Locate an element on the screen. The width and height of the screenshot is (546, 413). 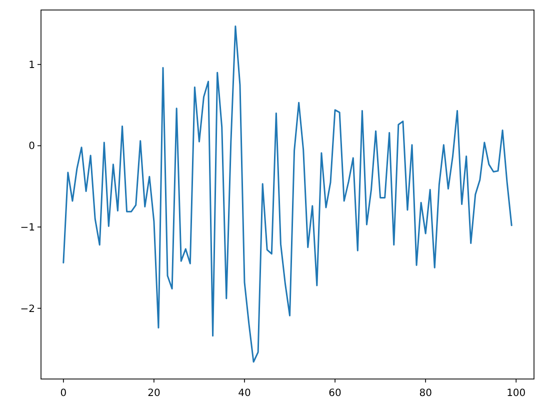
x-tick-label: 20 is located at coordinates (154, 393).